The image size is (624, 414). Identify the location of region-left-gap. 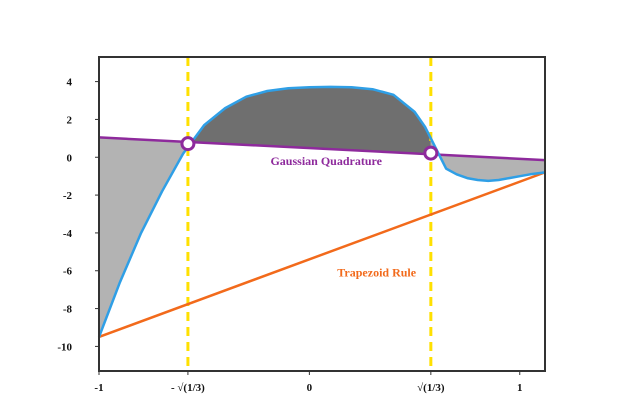
(143, 237).